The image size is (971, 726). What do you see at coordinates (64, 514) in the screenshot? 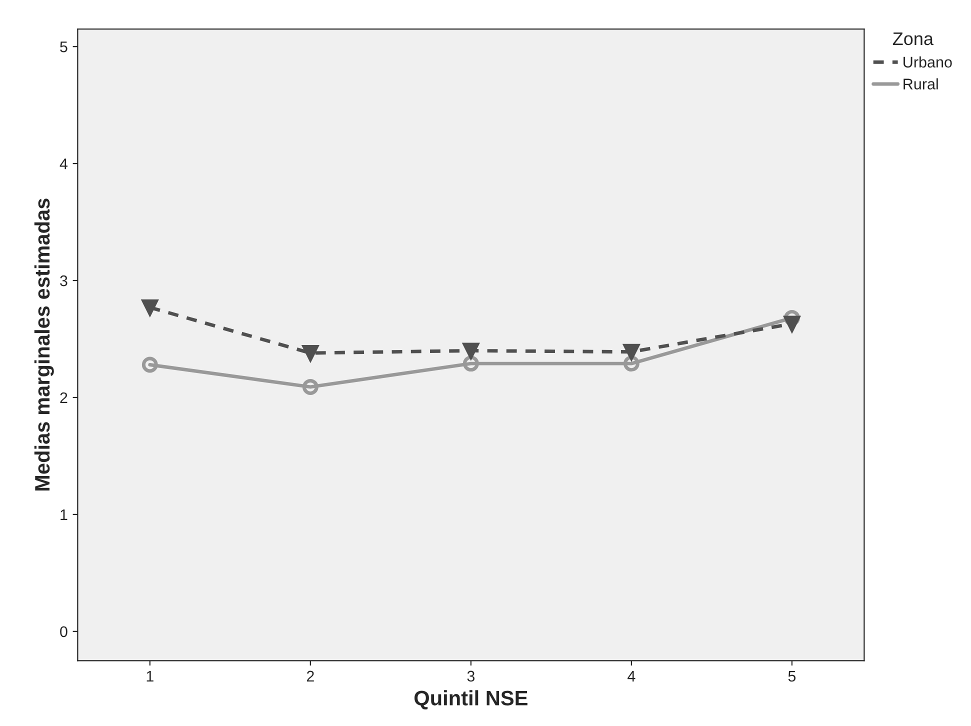
I see `y-tick-label: 1` at bounding box center [64, 514].